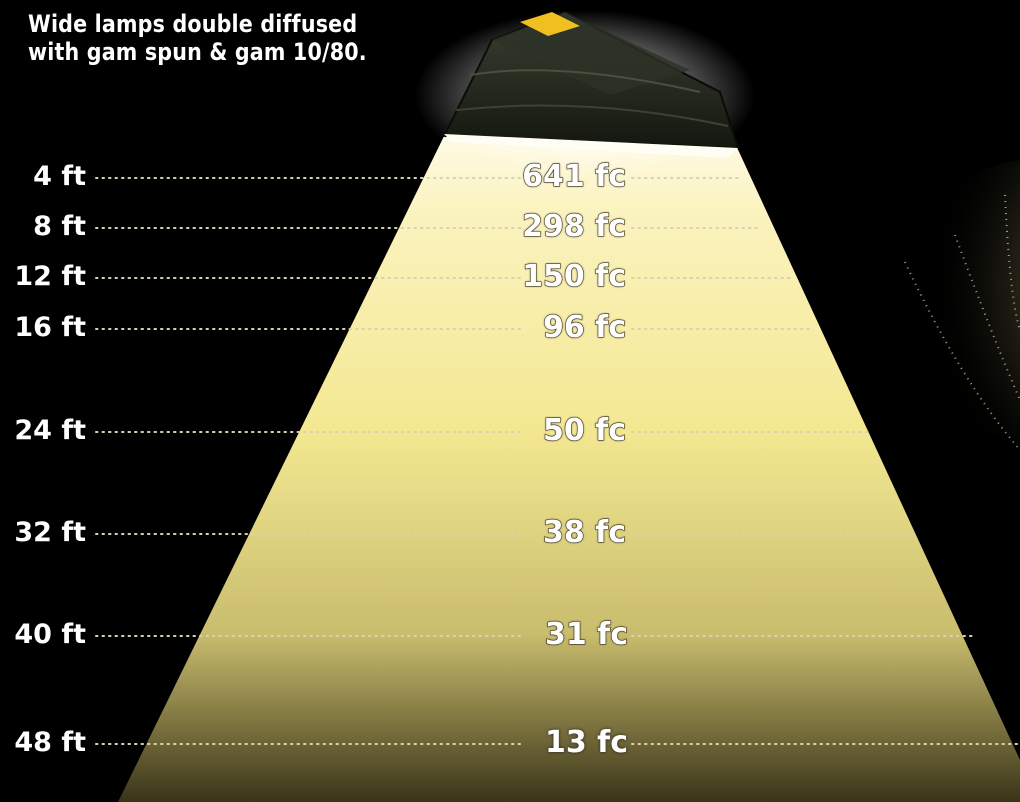 The width and height of the screenshot is (1020, 802). I want to click on distance-label-12ft: 12 ft, so click(50, 276).